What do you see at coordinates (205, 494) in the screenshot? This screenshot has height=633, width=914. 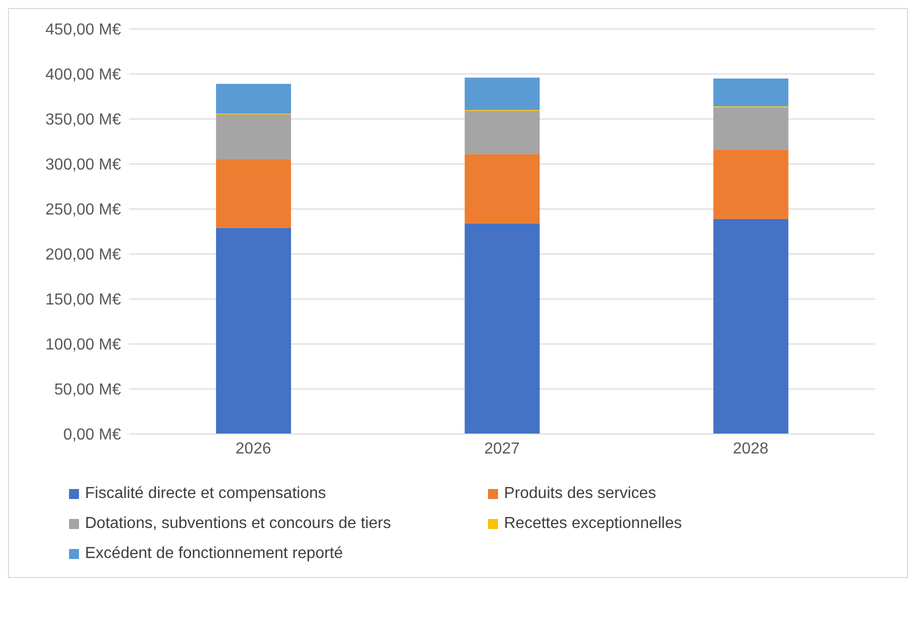 I see `legend-label: Fiscalité directe et compensations` at bounding box center [205, 494].